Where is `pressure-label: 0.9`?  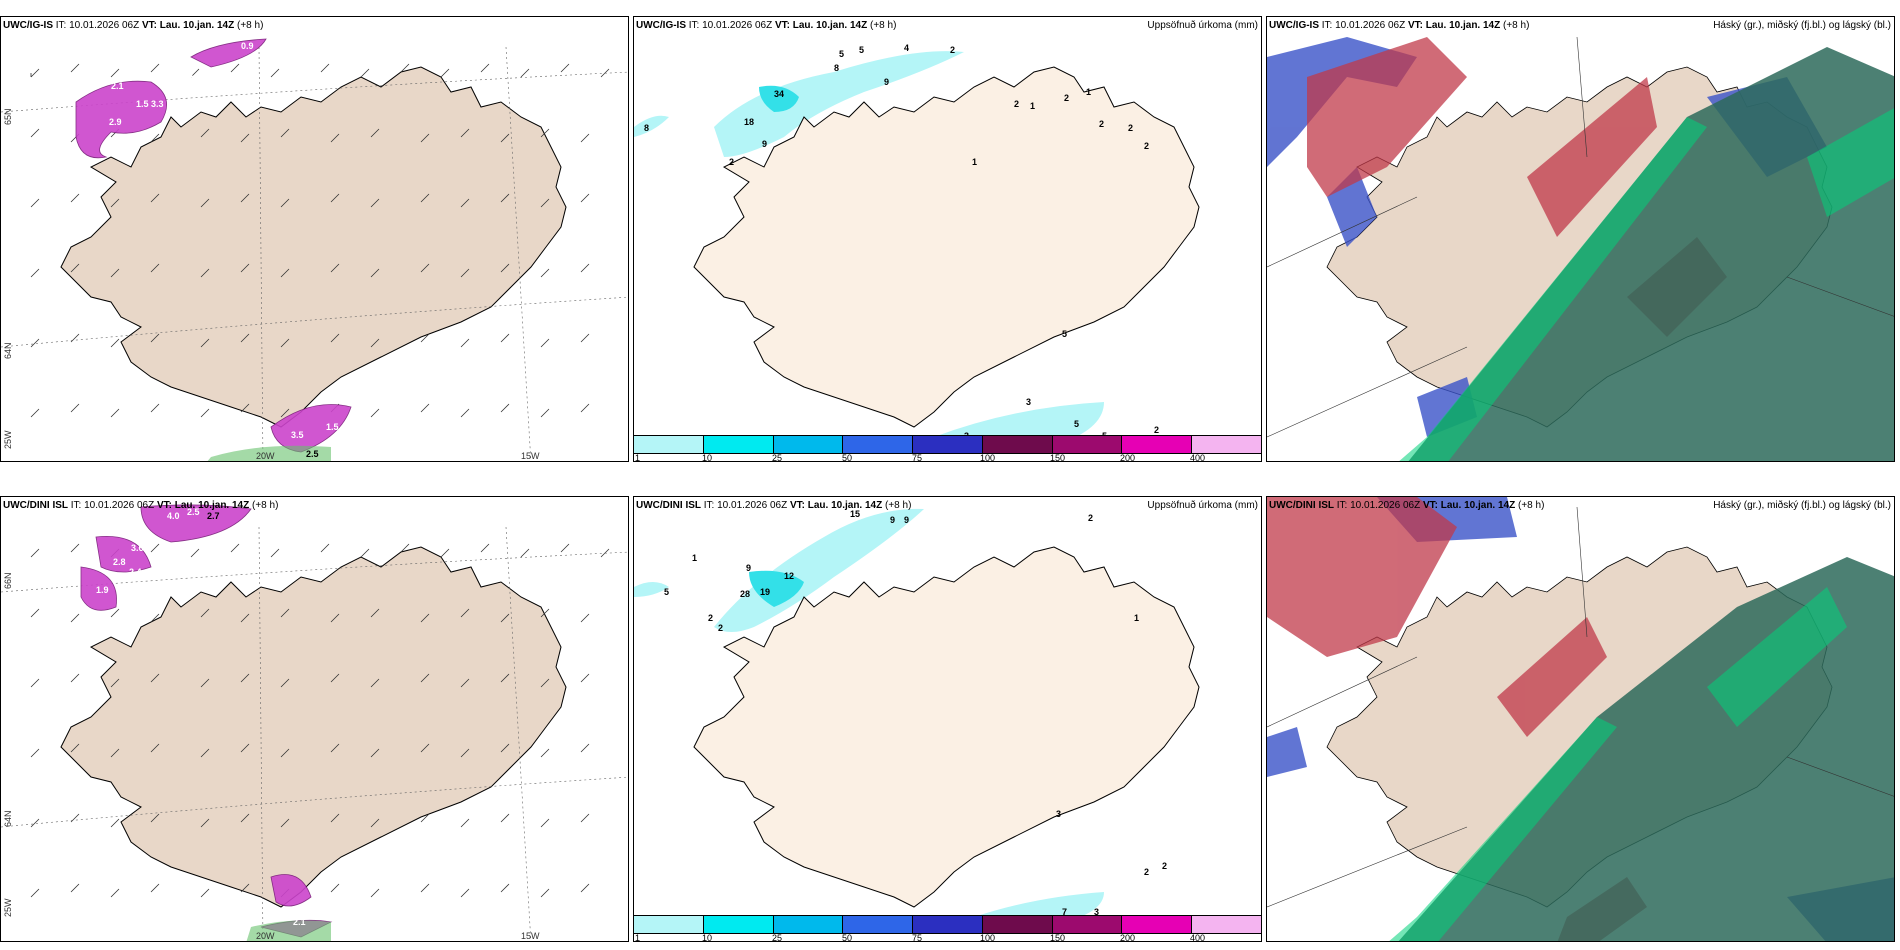
pressure-label: 0.9 is located at coordinates (247, 46).